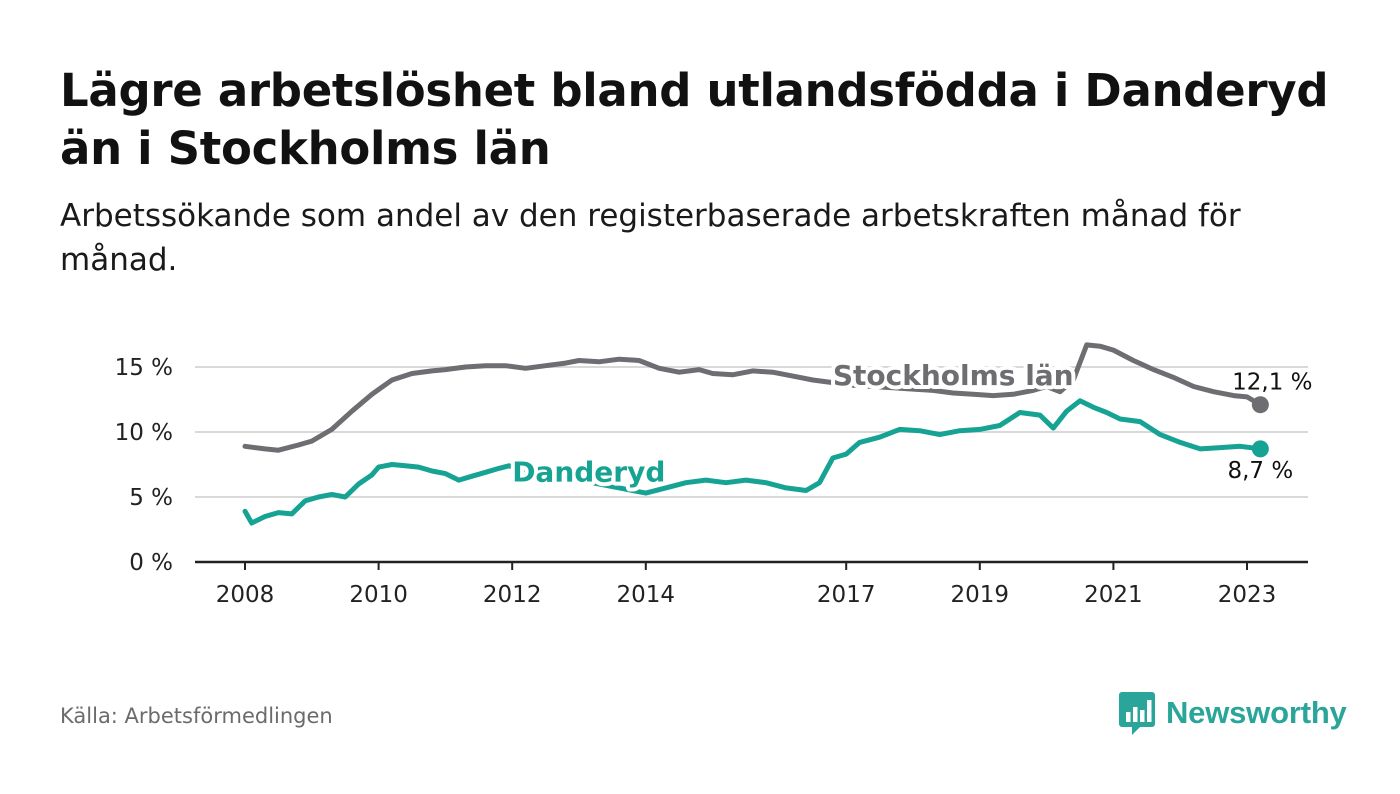 The width and height of the screenshot is (1400, 794). Describe the element at coordinates (1256, 712) in the screenshot. I see `brand-name: Newsworthy` at that location.